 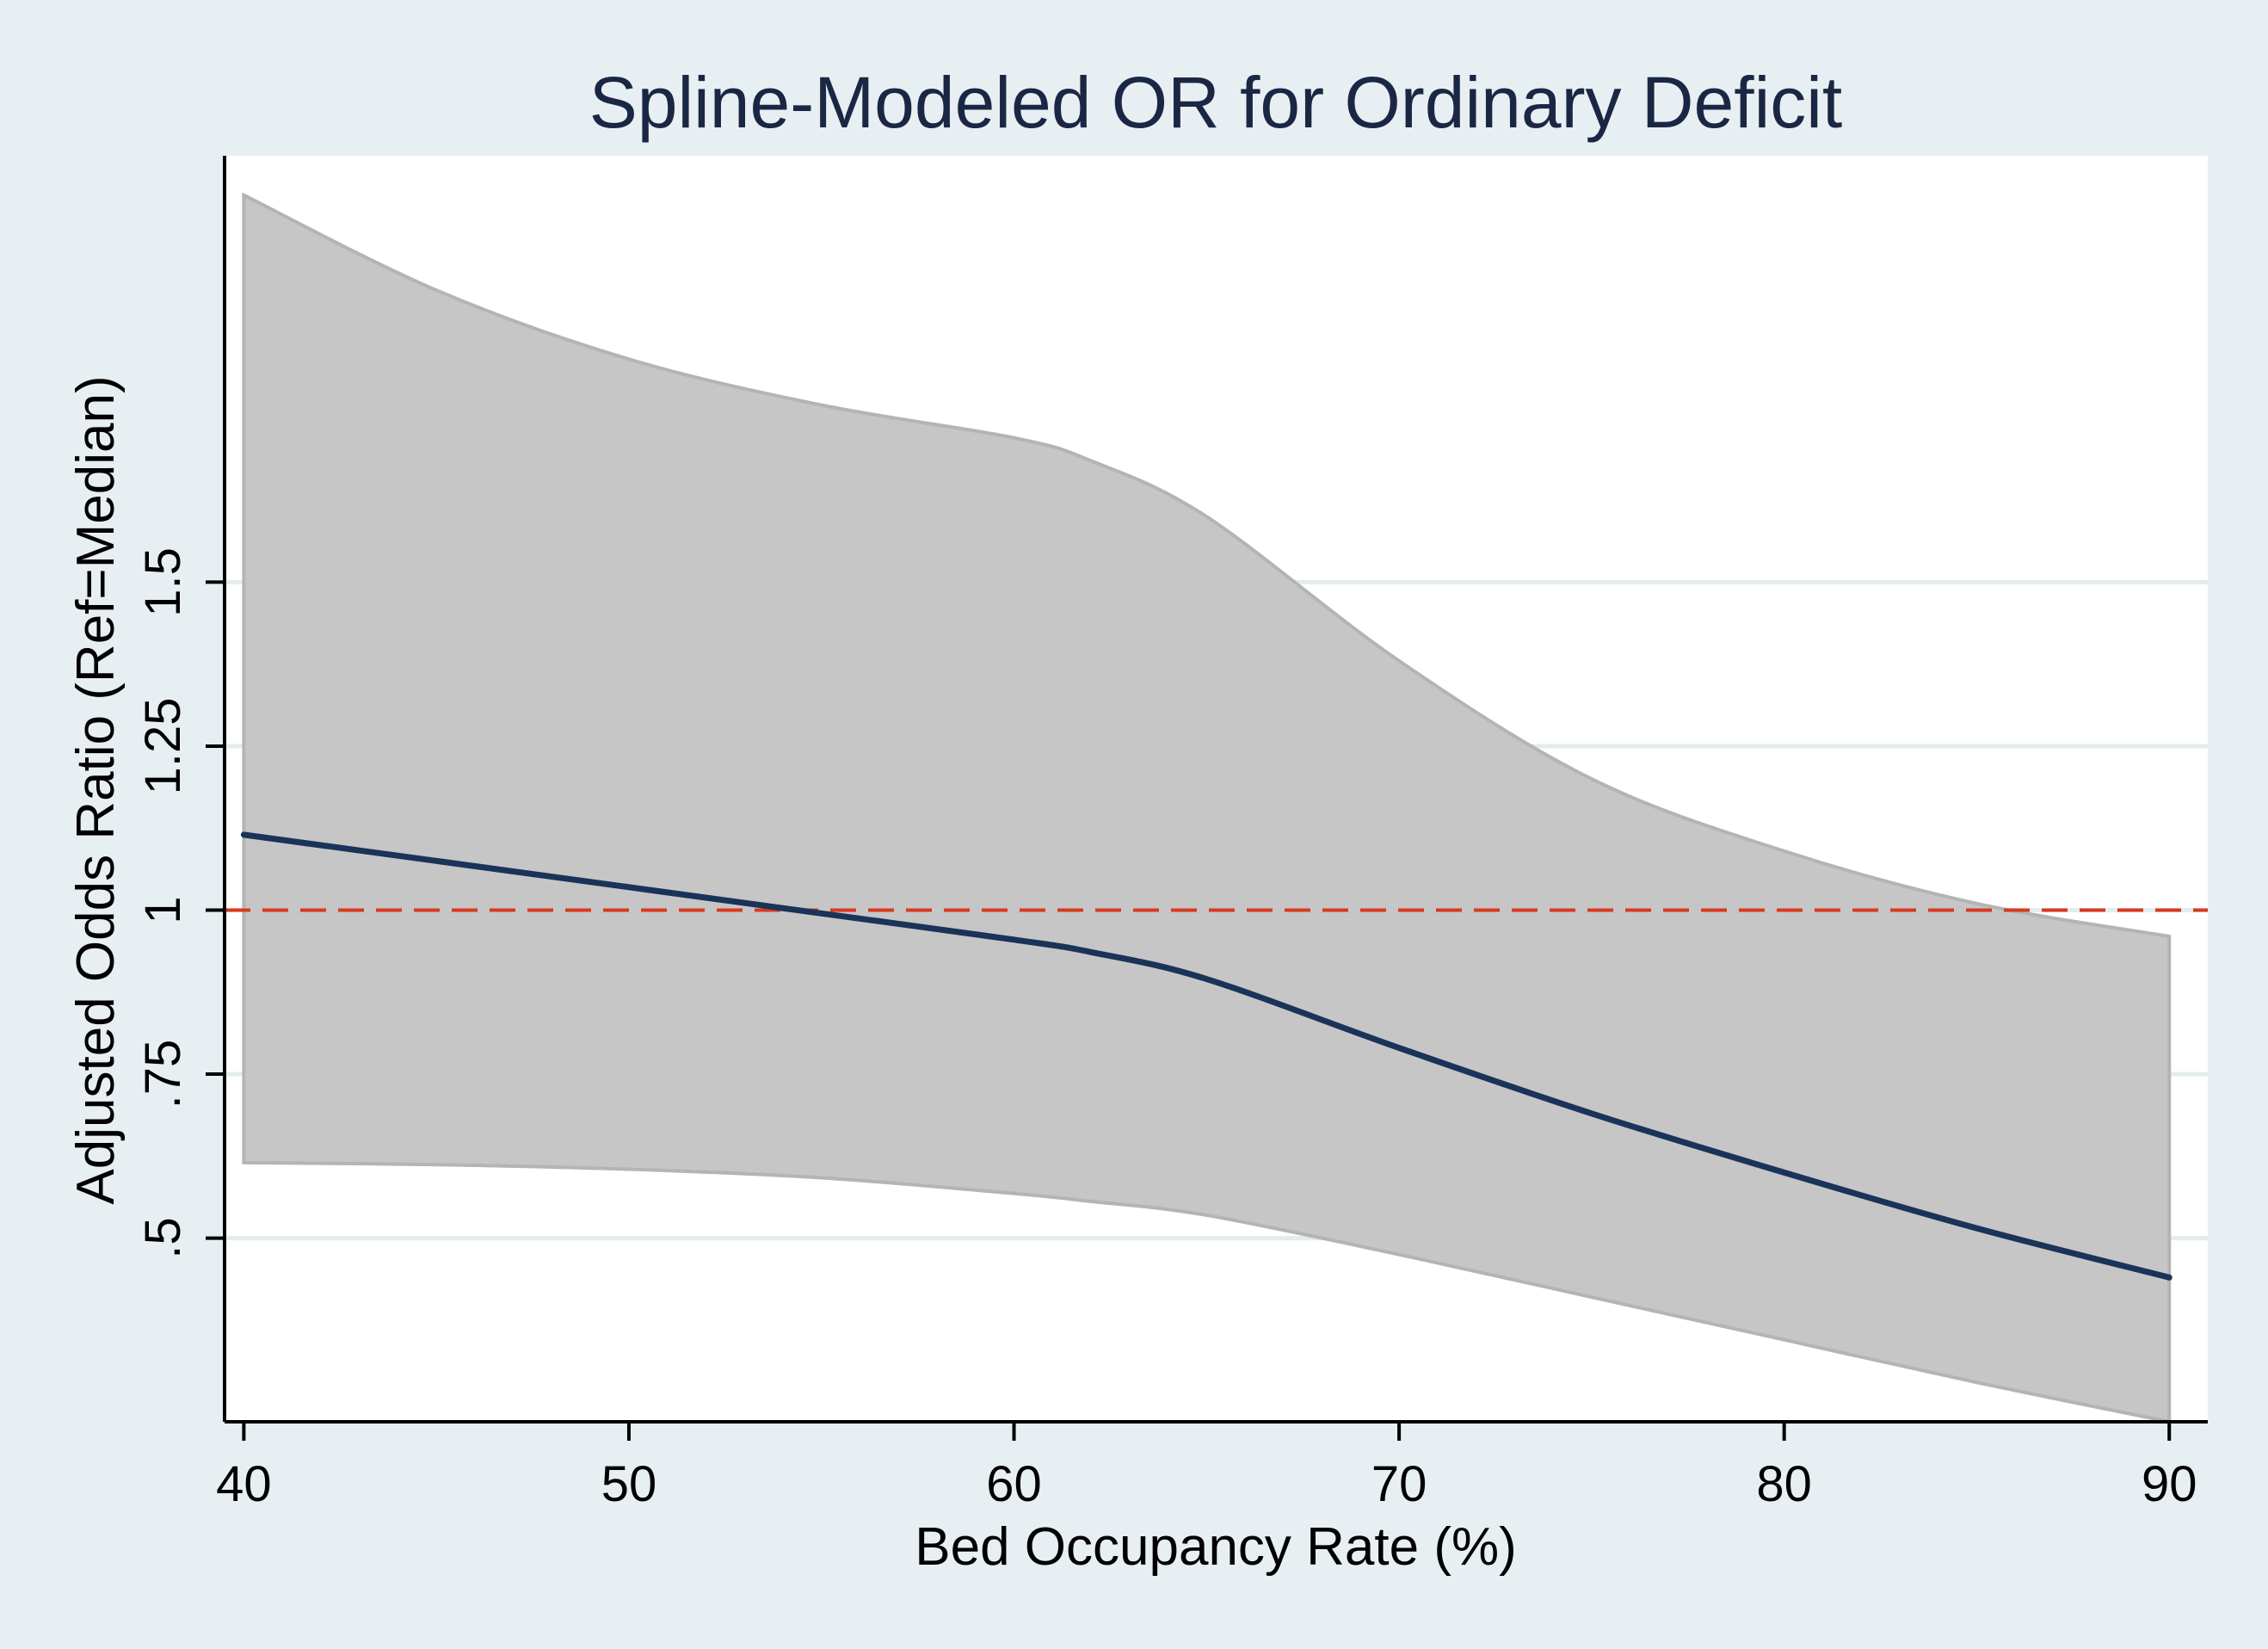 What do you see at coordinates (244, 1484) in the screenshot?
I see `x-tick-label-40: 40` at bounding box center [244, 1484].